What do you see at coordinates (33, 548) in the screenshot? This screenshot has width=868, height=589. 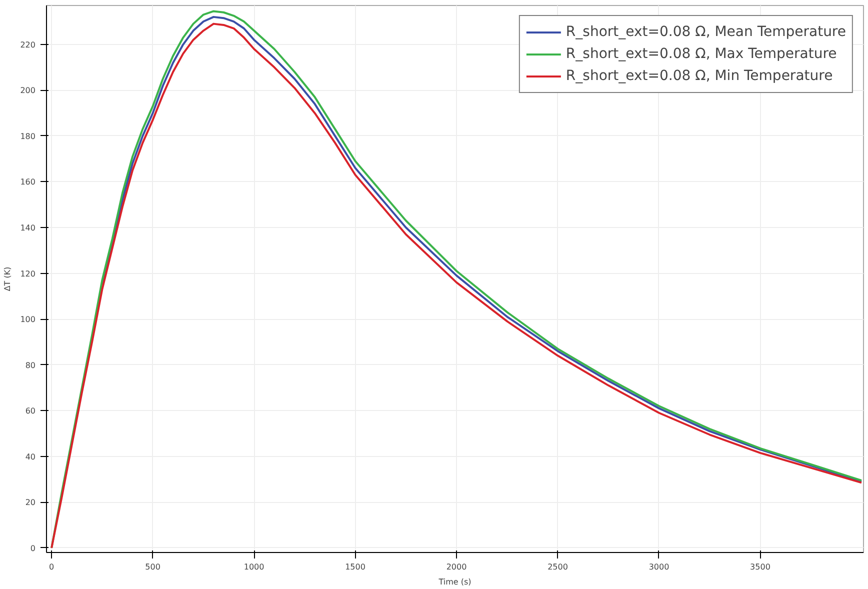 I see `y-tick-label: 0` at bounding box center [33, 548].